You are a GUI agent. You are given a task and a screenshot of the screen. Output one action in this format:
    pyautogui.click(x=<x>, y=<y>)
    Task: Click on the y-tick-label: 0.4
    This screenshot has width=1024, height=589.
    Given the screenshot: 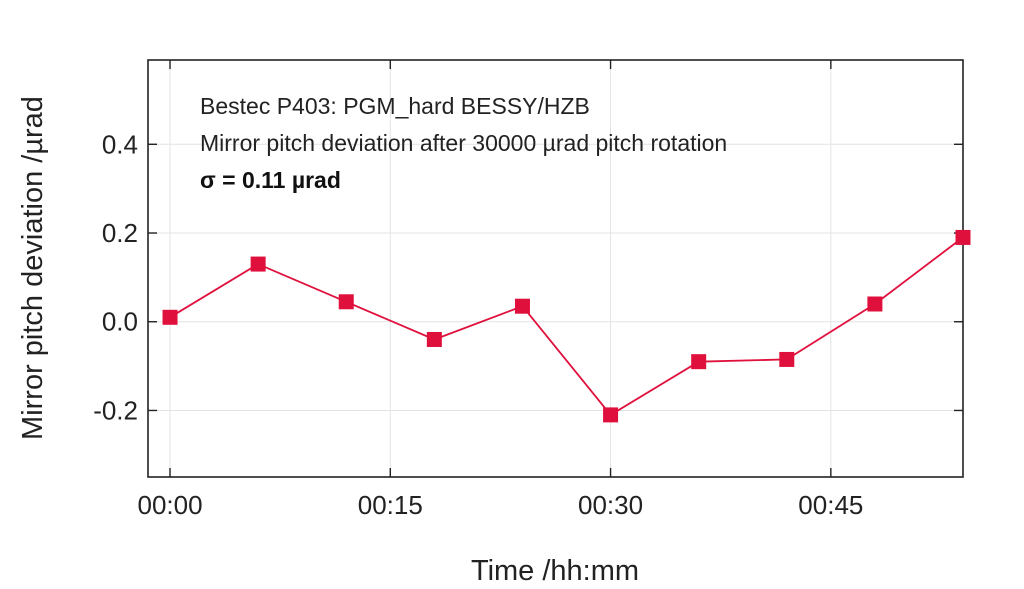 What is the action you would take?
    pyautogui.click(x=120, y=144)
    